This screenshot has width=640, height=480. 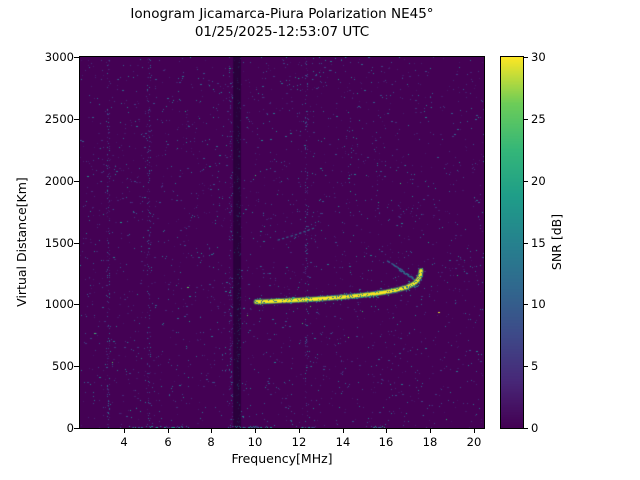 I want to click on colorbar-gradient, so click(x=512, y=242).